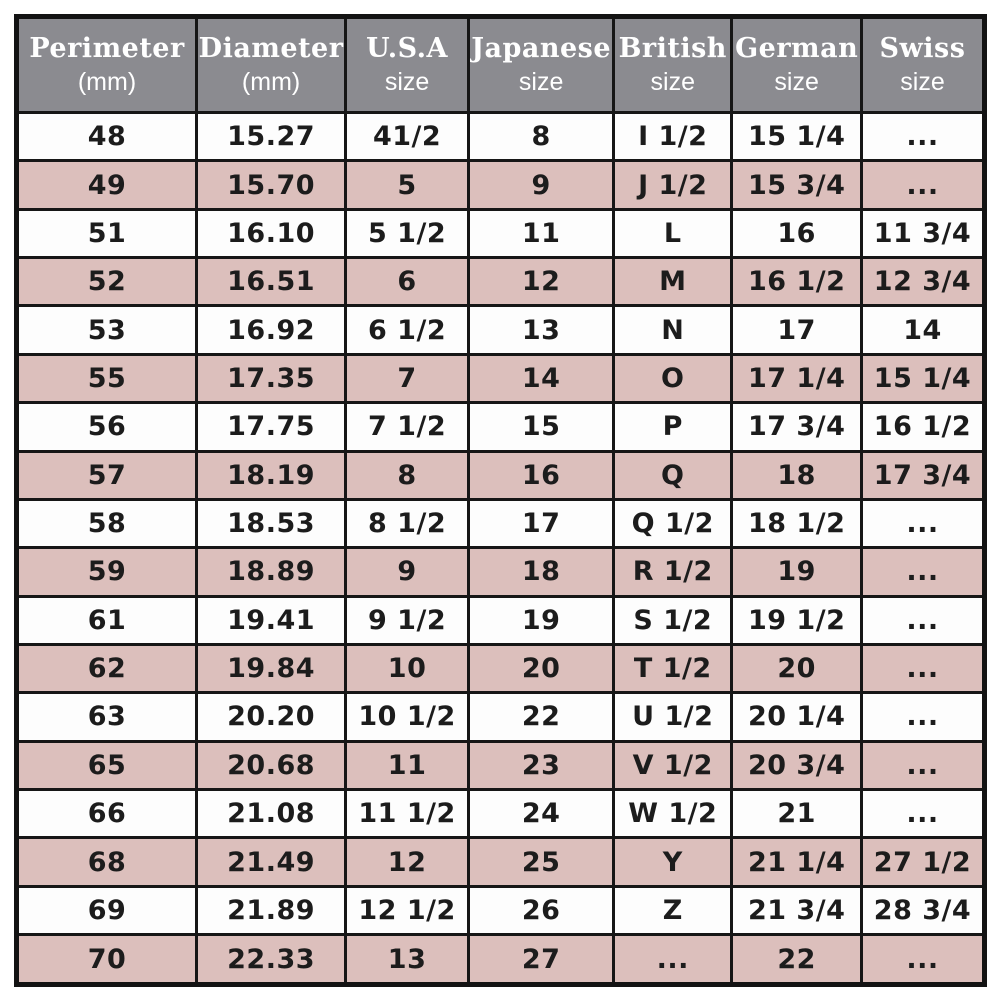 The height and width of the screenshot is (1001, 1001). Describe the element at coordinates (796, 82) in the screenshot. I see `column-header-subtitle: size` at that location.